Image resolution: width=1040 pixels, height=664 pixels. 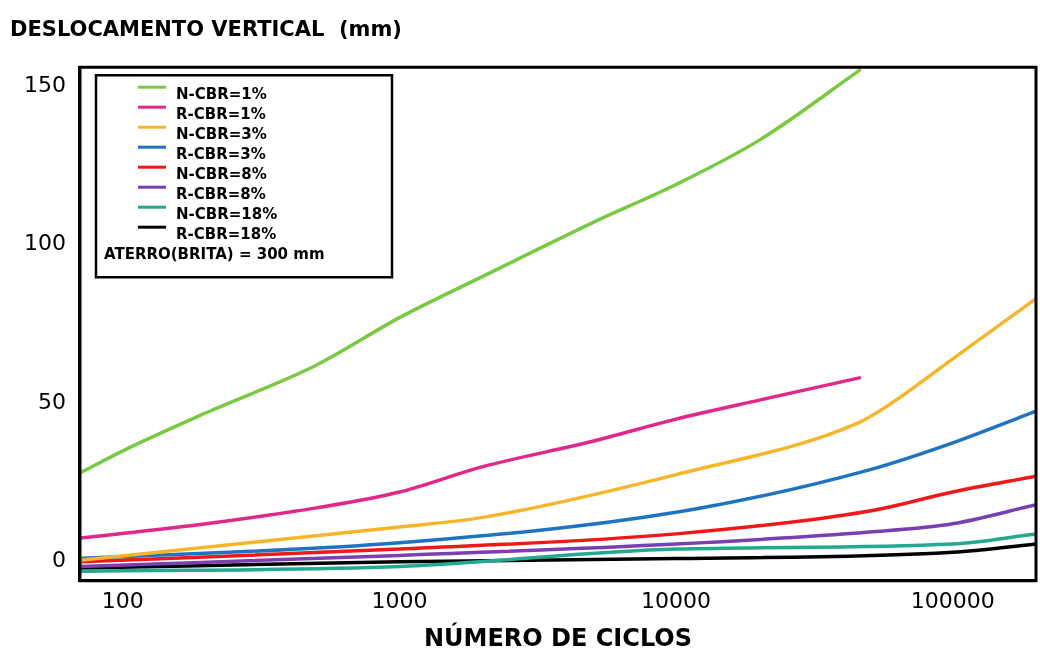 What do you see at coordinates (952, 600) in the screenshot?
I see `x-tick-label: 100000` at bounding box center [952, 600].